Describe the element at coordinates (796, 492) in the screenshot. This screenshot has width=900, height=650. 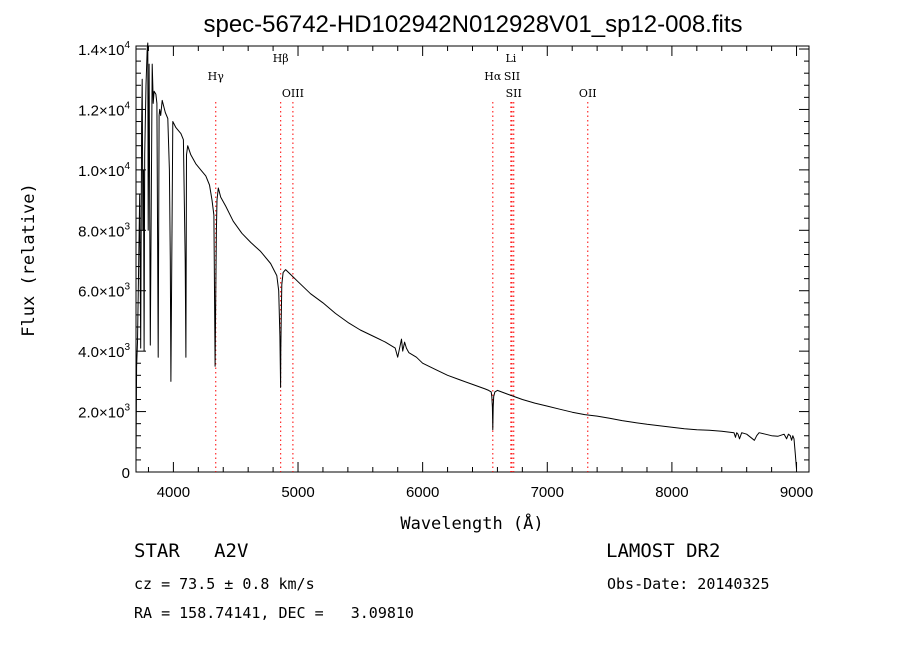
I see `x-tick-label: 9000` at that location.